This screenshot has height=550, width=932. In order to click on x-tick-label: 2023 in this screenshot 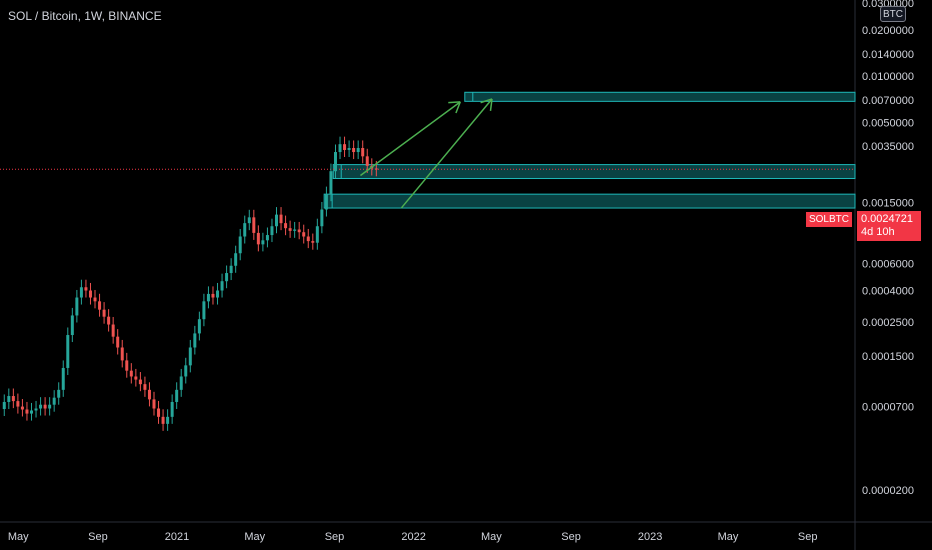, I will do `click(650, 537)`.